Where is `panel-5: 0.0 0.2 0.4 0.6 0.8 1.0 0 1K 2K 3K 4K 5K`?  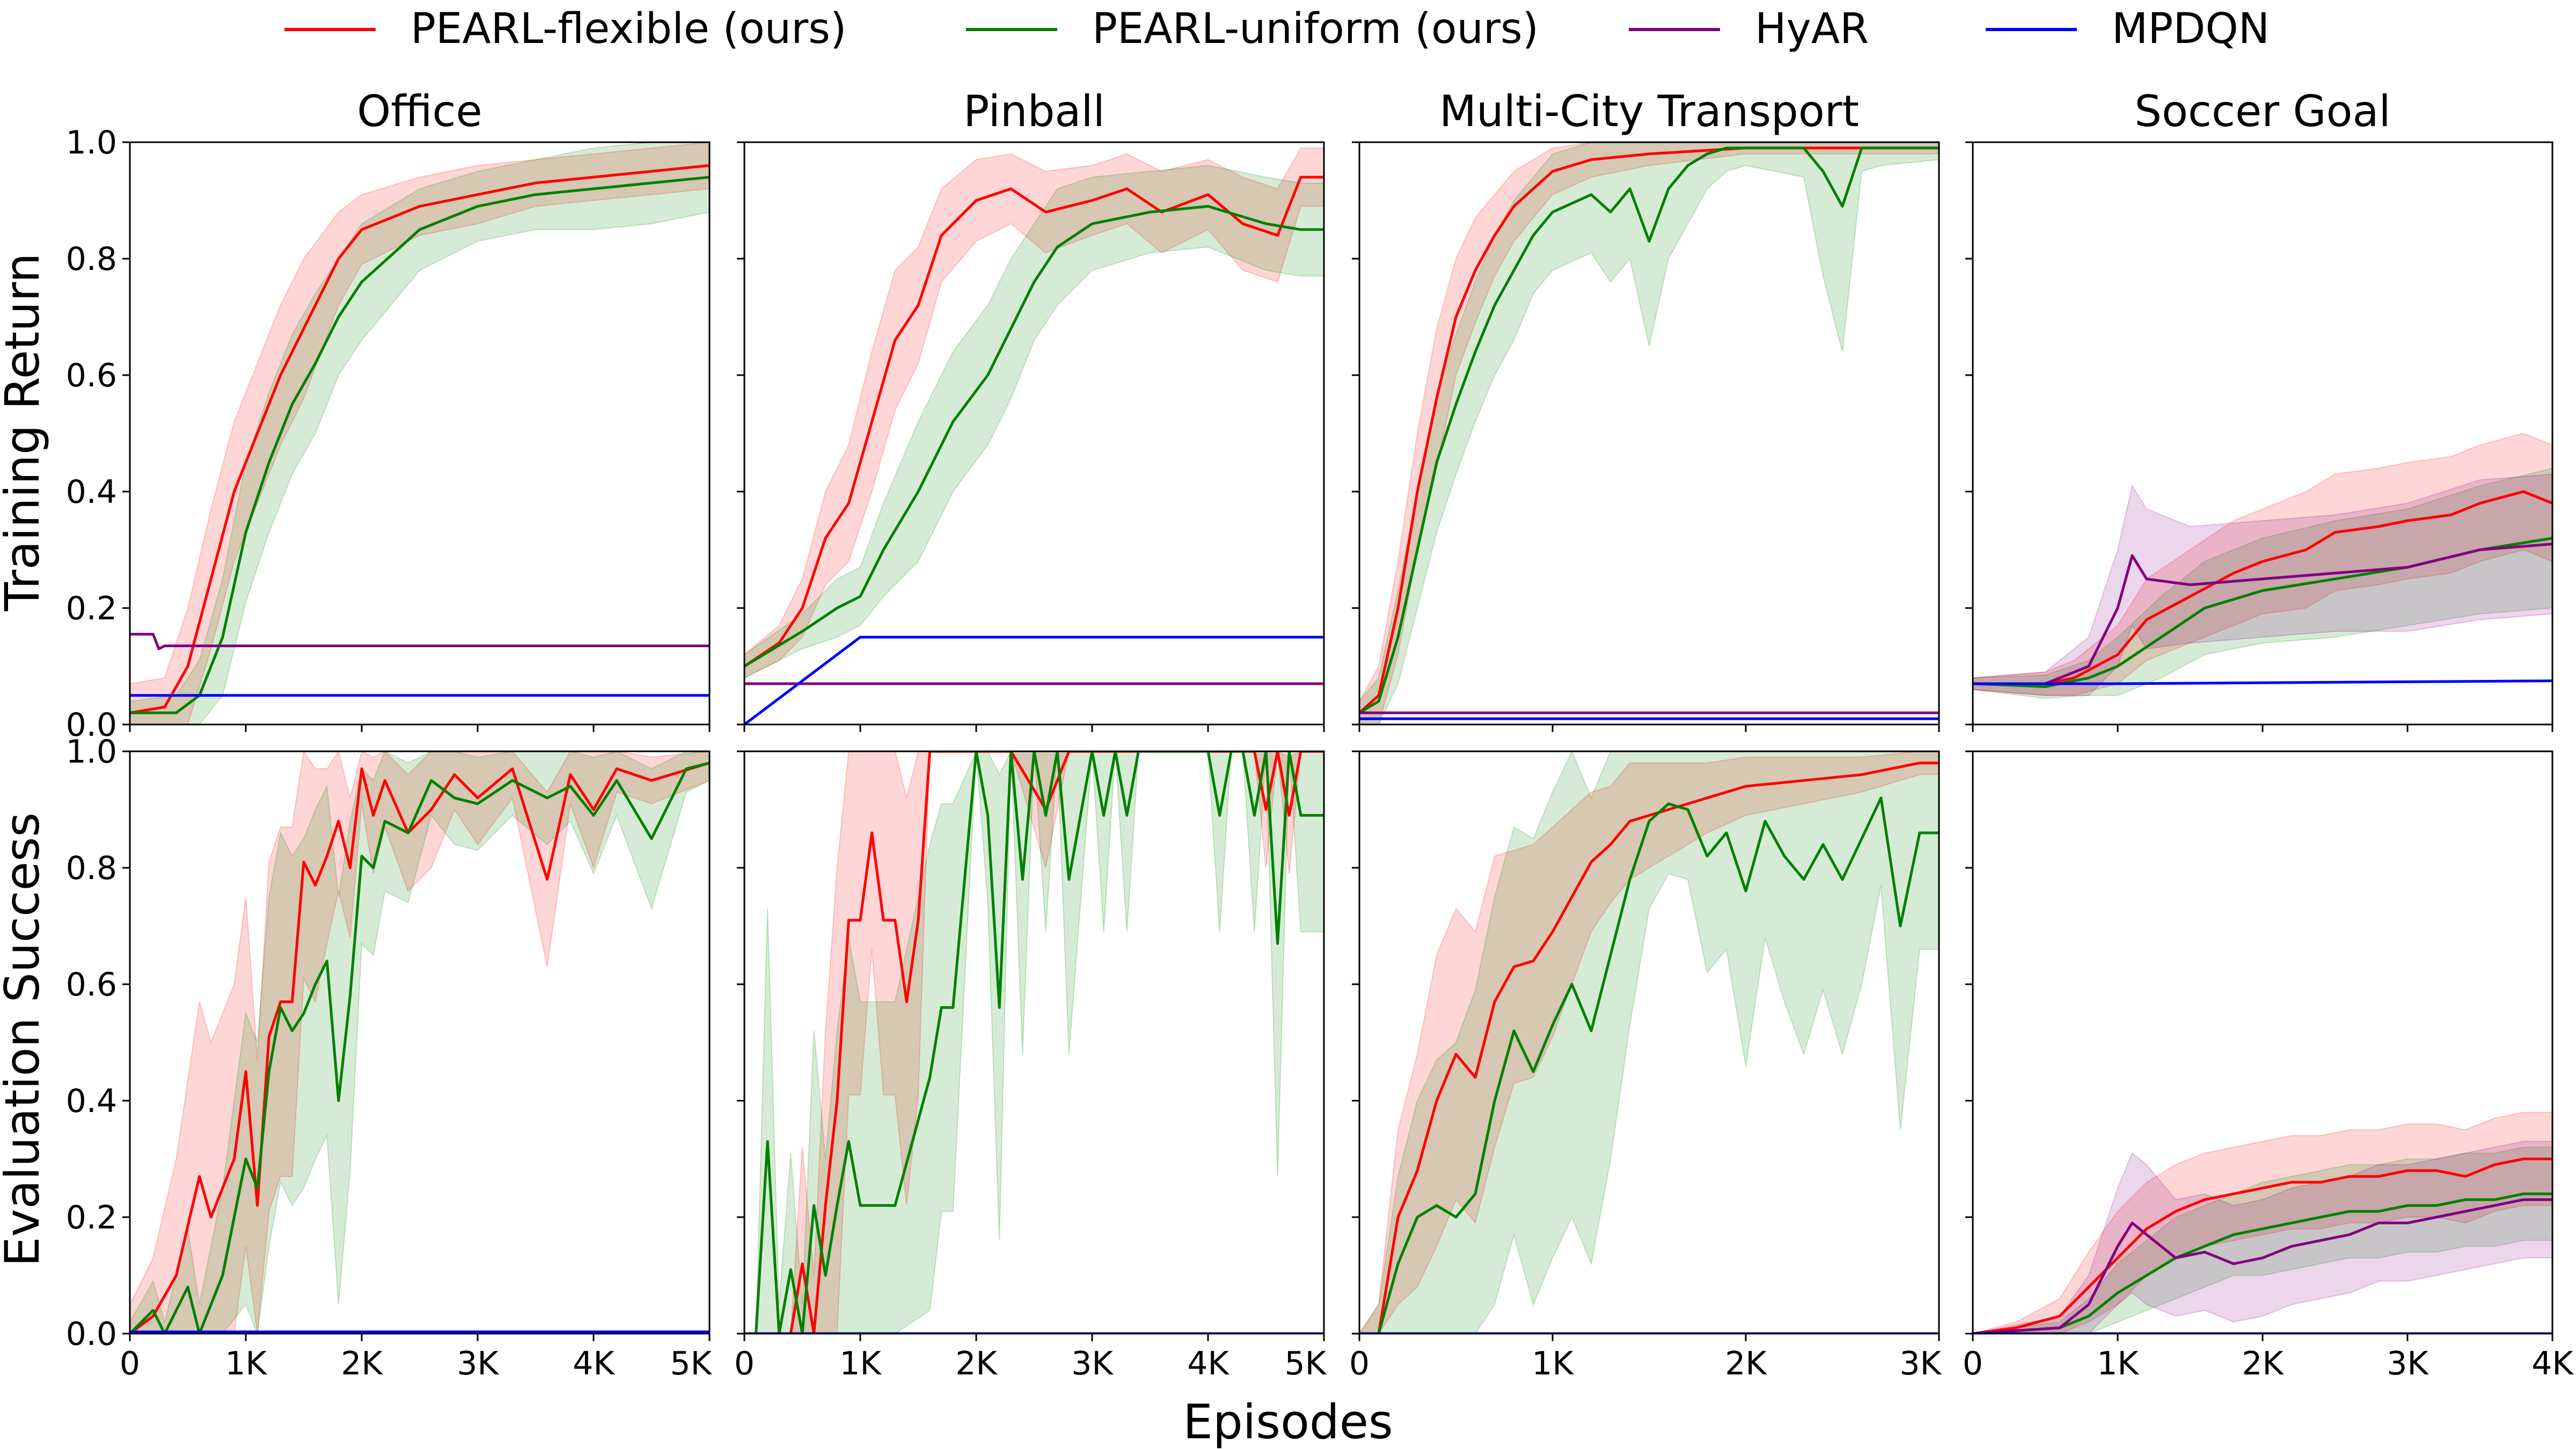
panel-5: 0.0 0.2 0.4 0.6 0.8 1.0 0 1K 2K 3K 4K 5K is located at coordinates (389, 1057).